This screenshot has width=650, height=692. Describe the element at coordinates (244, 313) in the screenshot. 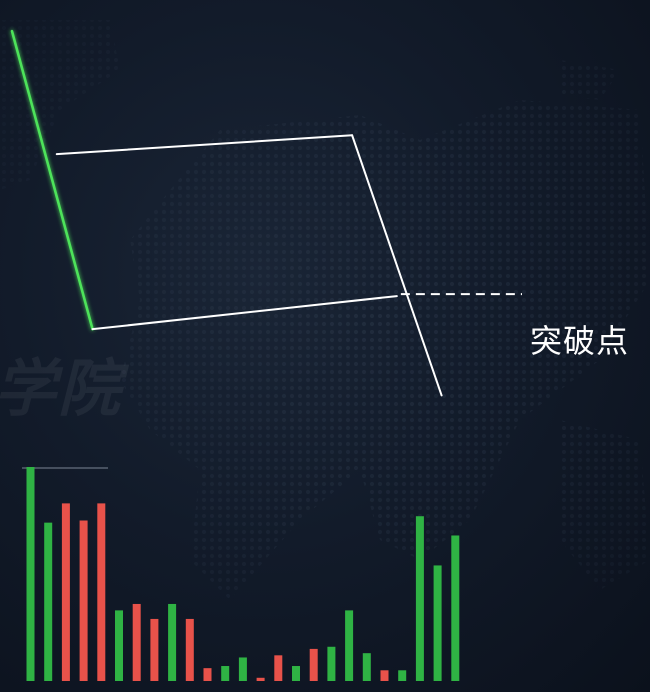

I see `flag-channel-lower-line` at that location.